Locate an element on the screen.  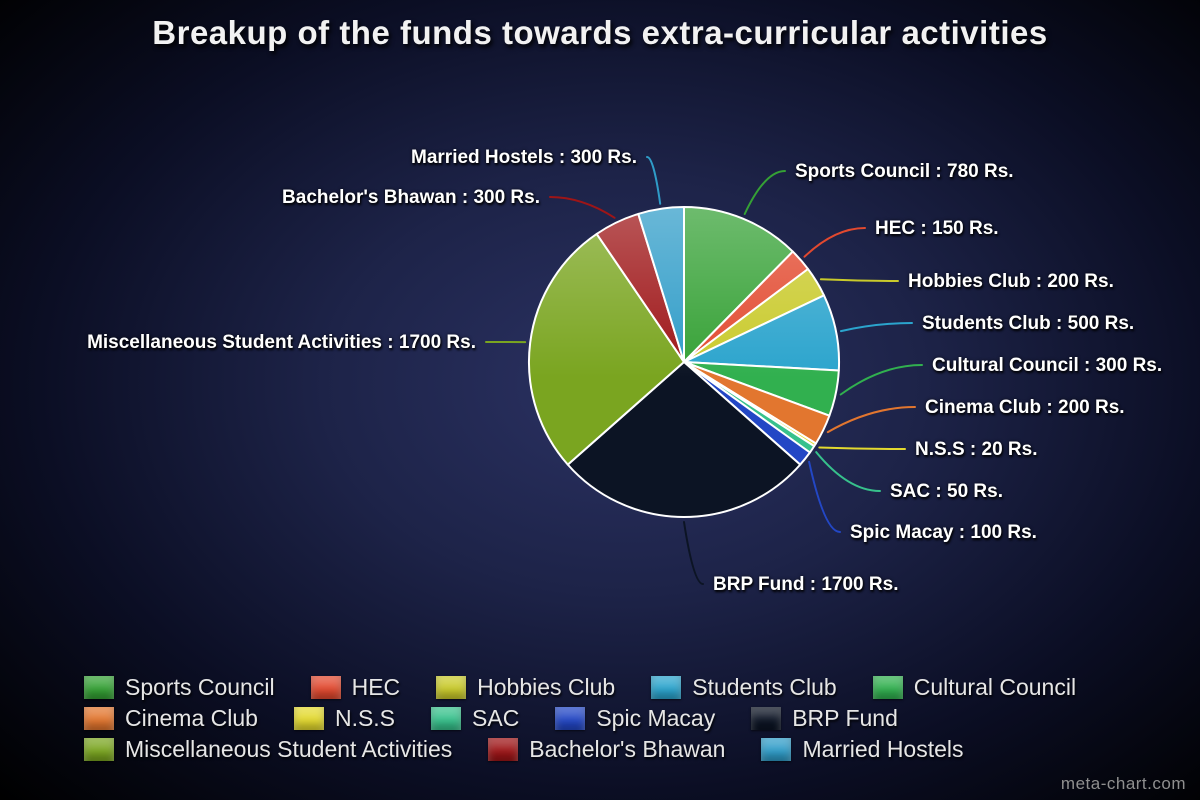
legend-item-bachelor-s-bhawan: Bachelor's Bhawan is located at coordinates (606, 749).